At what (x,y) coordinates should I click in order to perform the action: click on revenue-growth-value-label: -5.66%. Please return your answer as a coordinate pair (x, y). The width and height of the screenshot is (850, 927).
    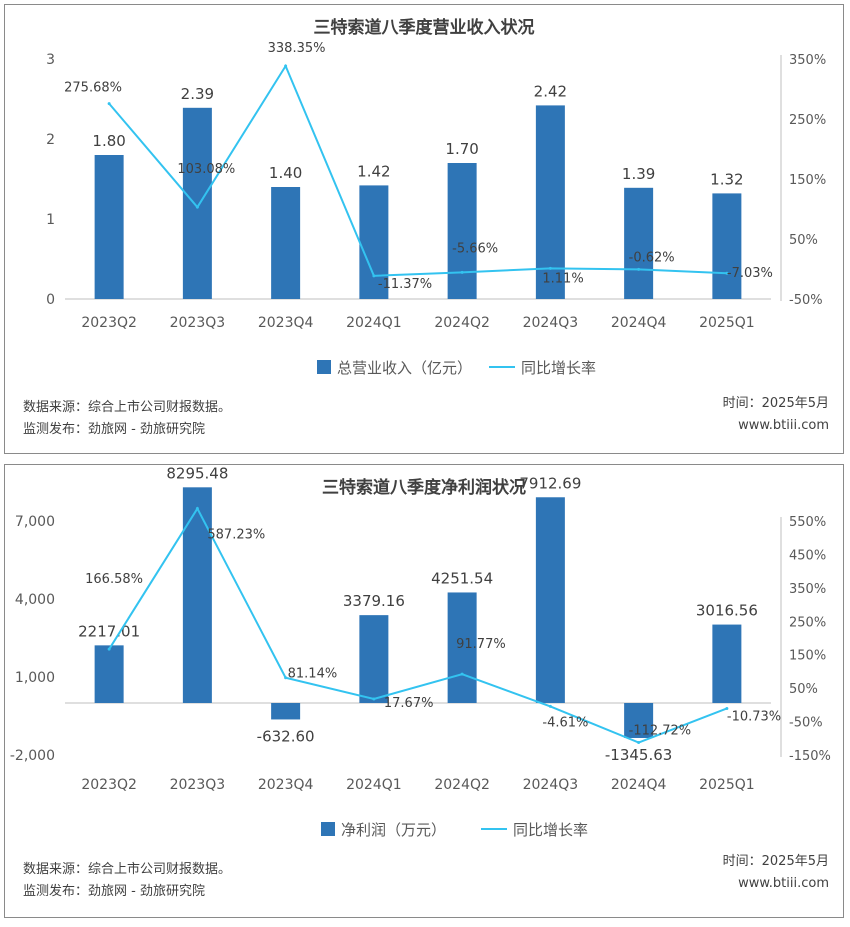
    Looking at the image, I should click on (475, 248).